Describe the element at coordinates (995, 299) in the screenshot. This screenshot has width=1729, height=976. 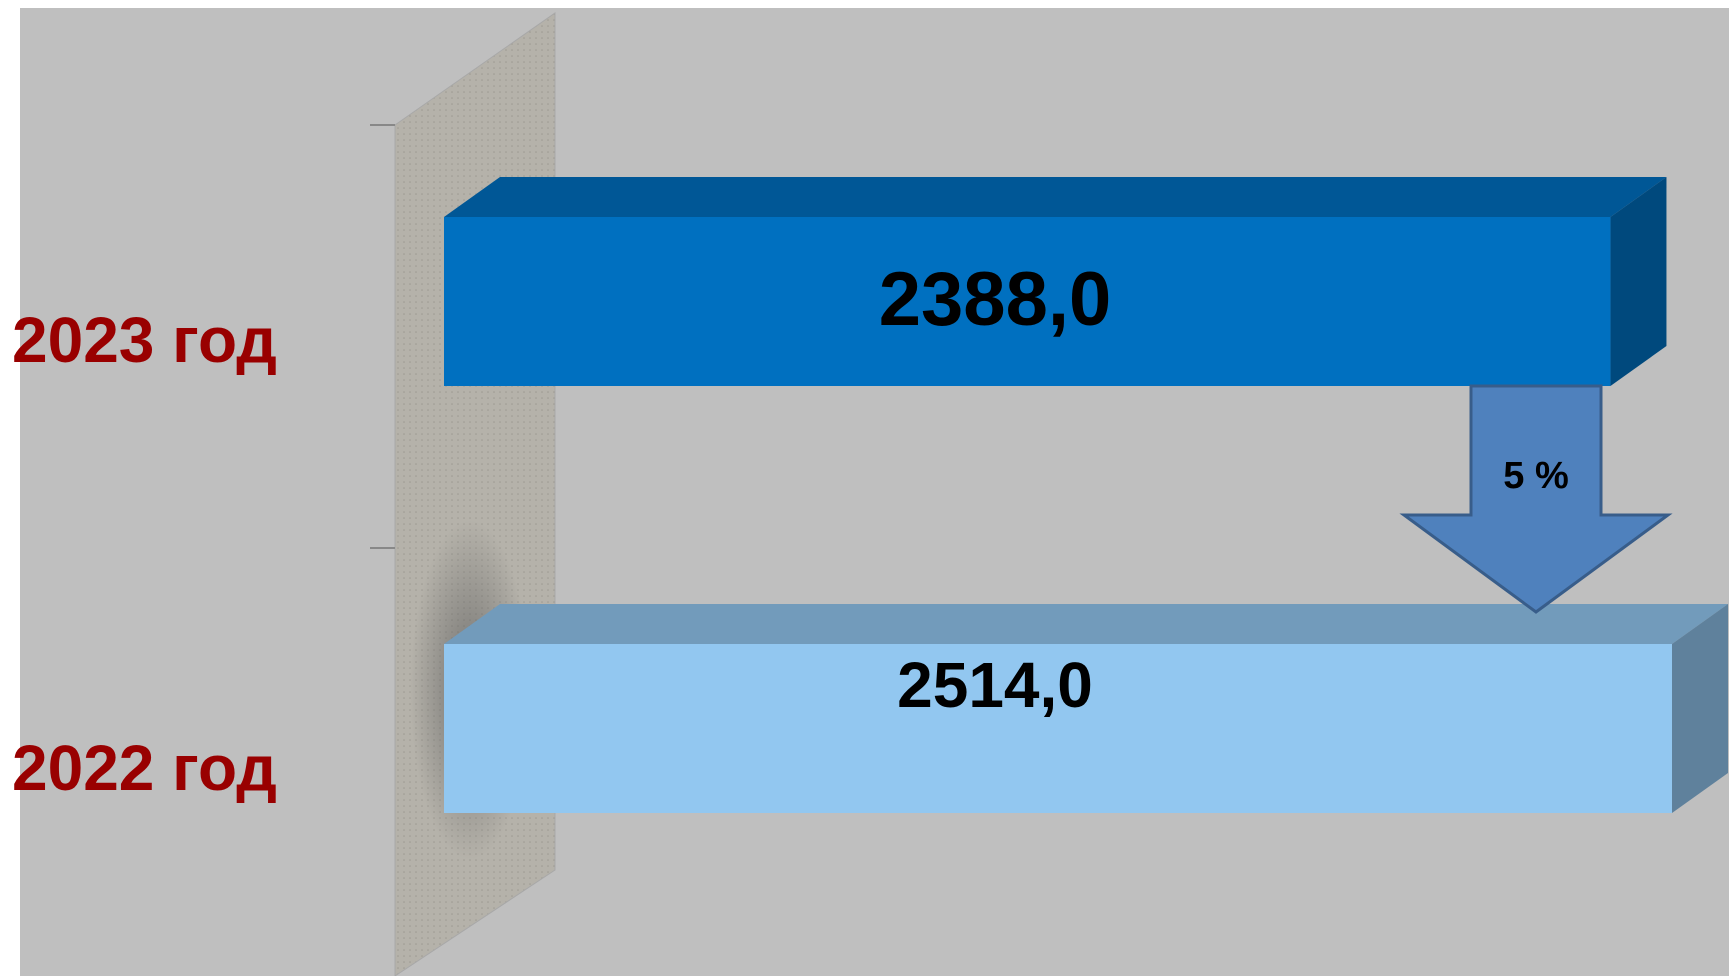
I see `value-label: 2388,0` at that location.